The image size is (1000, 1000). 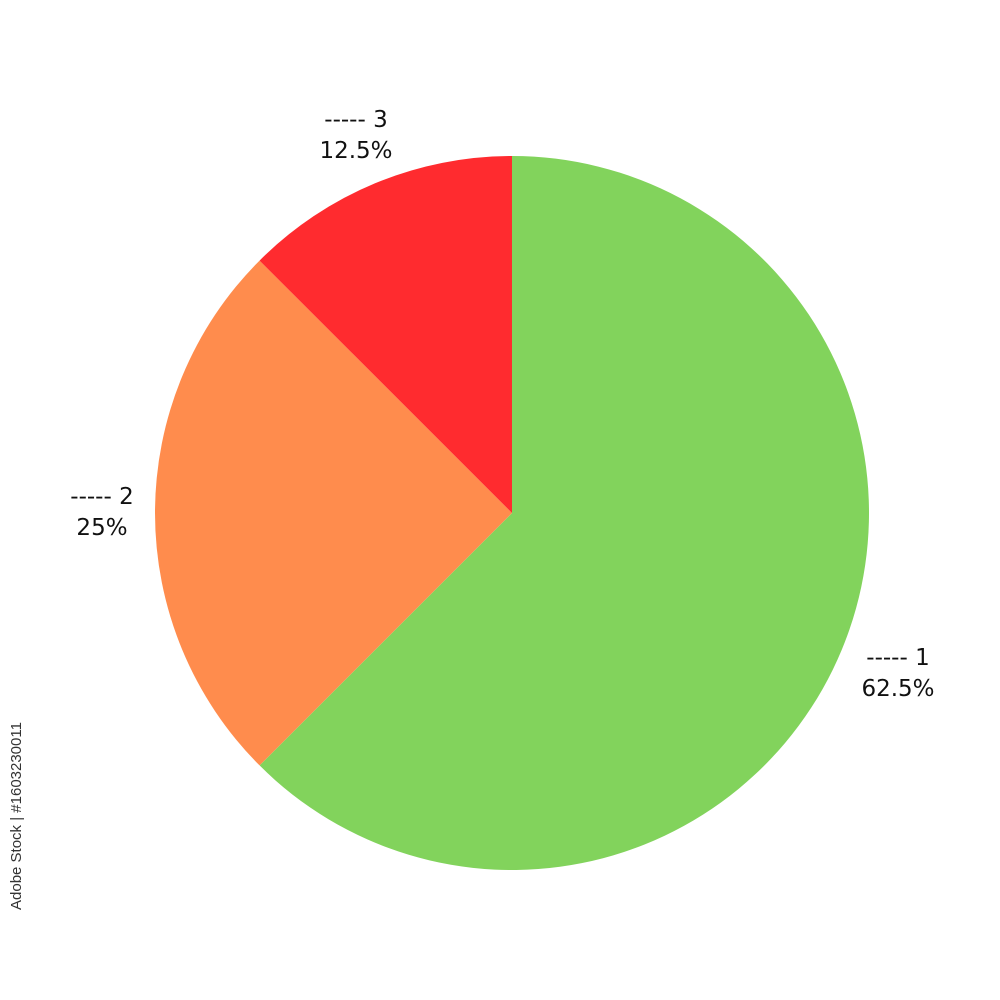 I want to click on slice-1-name: ----- 1, so click(x=898, y=658).